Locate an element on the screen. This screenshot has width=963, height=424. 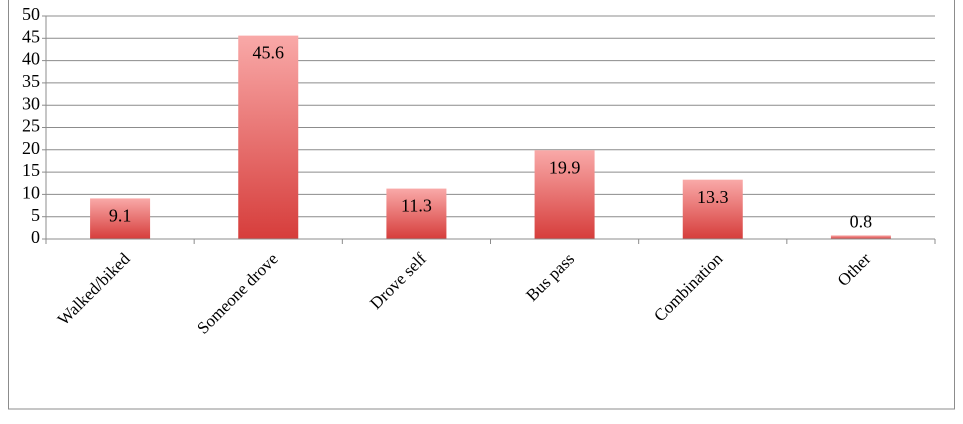
y-tick-label: 5 is located at coordinates (35, 215).